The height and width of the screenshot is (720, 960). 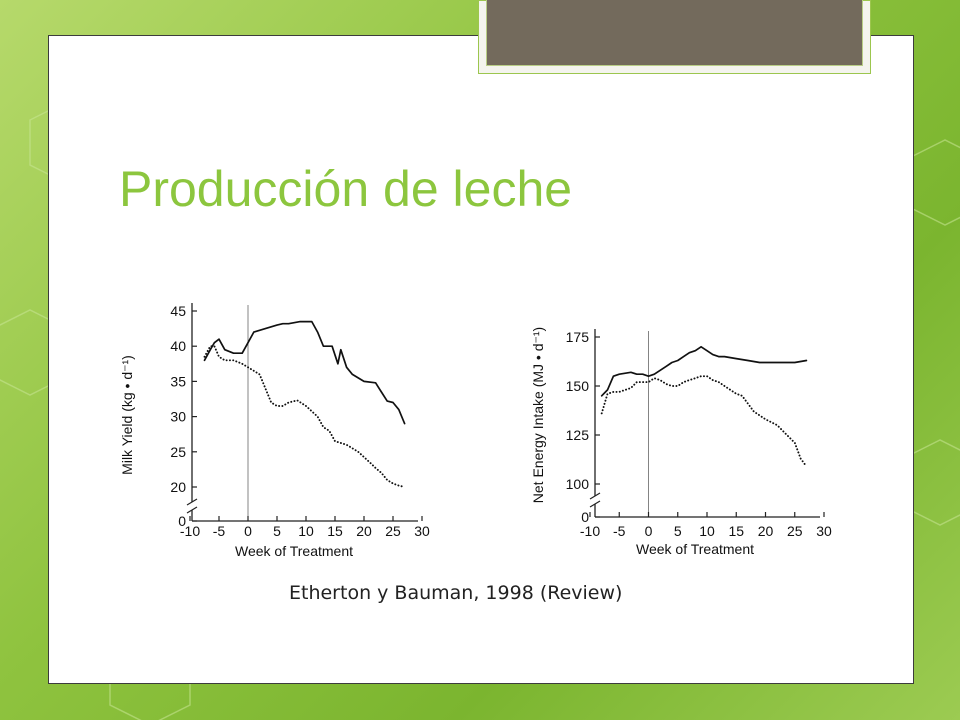 I want to click on slide-caption: Etherton y Bauman, 1998 (Review), so click(x=456, y=593).